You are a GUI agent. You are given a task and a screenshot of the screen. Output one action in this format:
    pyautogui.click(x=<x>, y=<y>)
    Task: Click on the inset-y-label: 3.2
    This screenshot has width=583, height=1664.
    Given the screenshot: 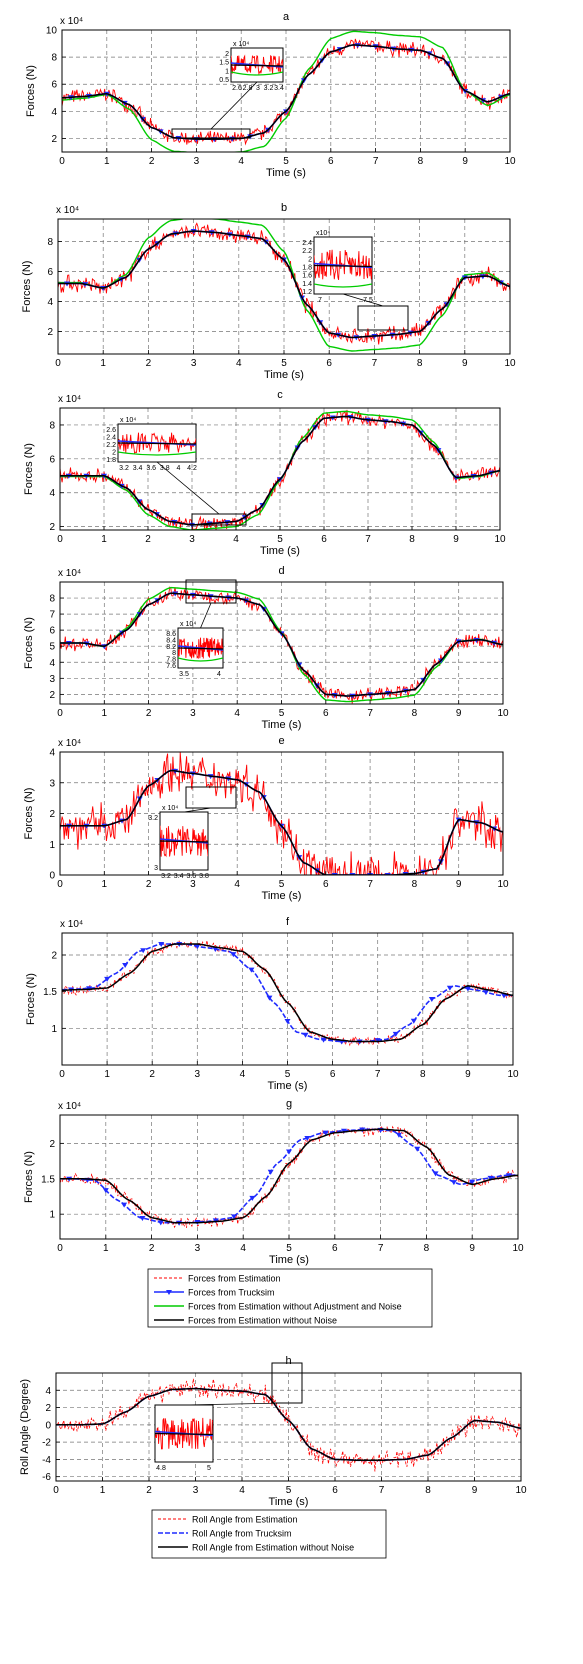 What is the action you would take?
    pyautogui.click(x=153, y=818)
    